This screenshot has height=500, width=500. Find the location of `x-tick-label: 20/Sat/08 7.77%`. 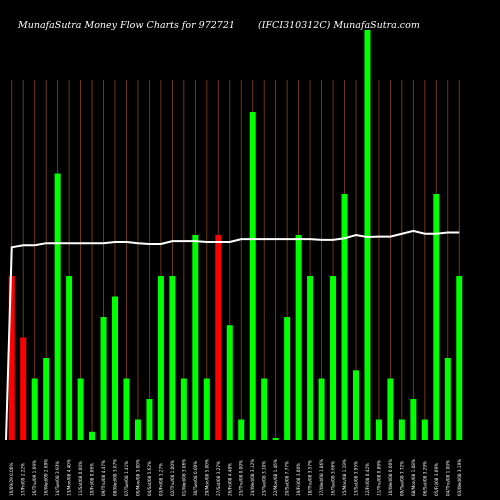

x-tick-label: 20/Sat/08 7.77% is located at coordinates (287, 478).